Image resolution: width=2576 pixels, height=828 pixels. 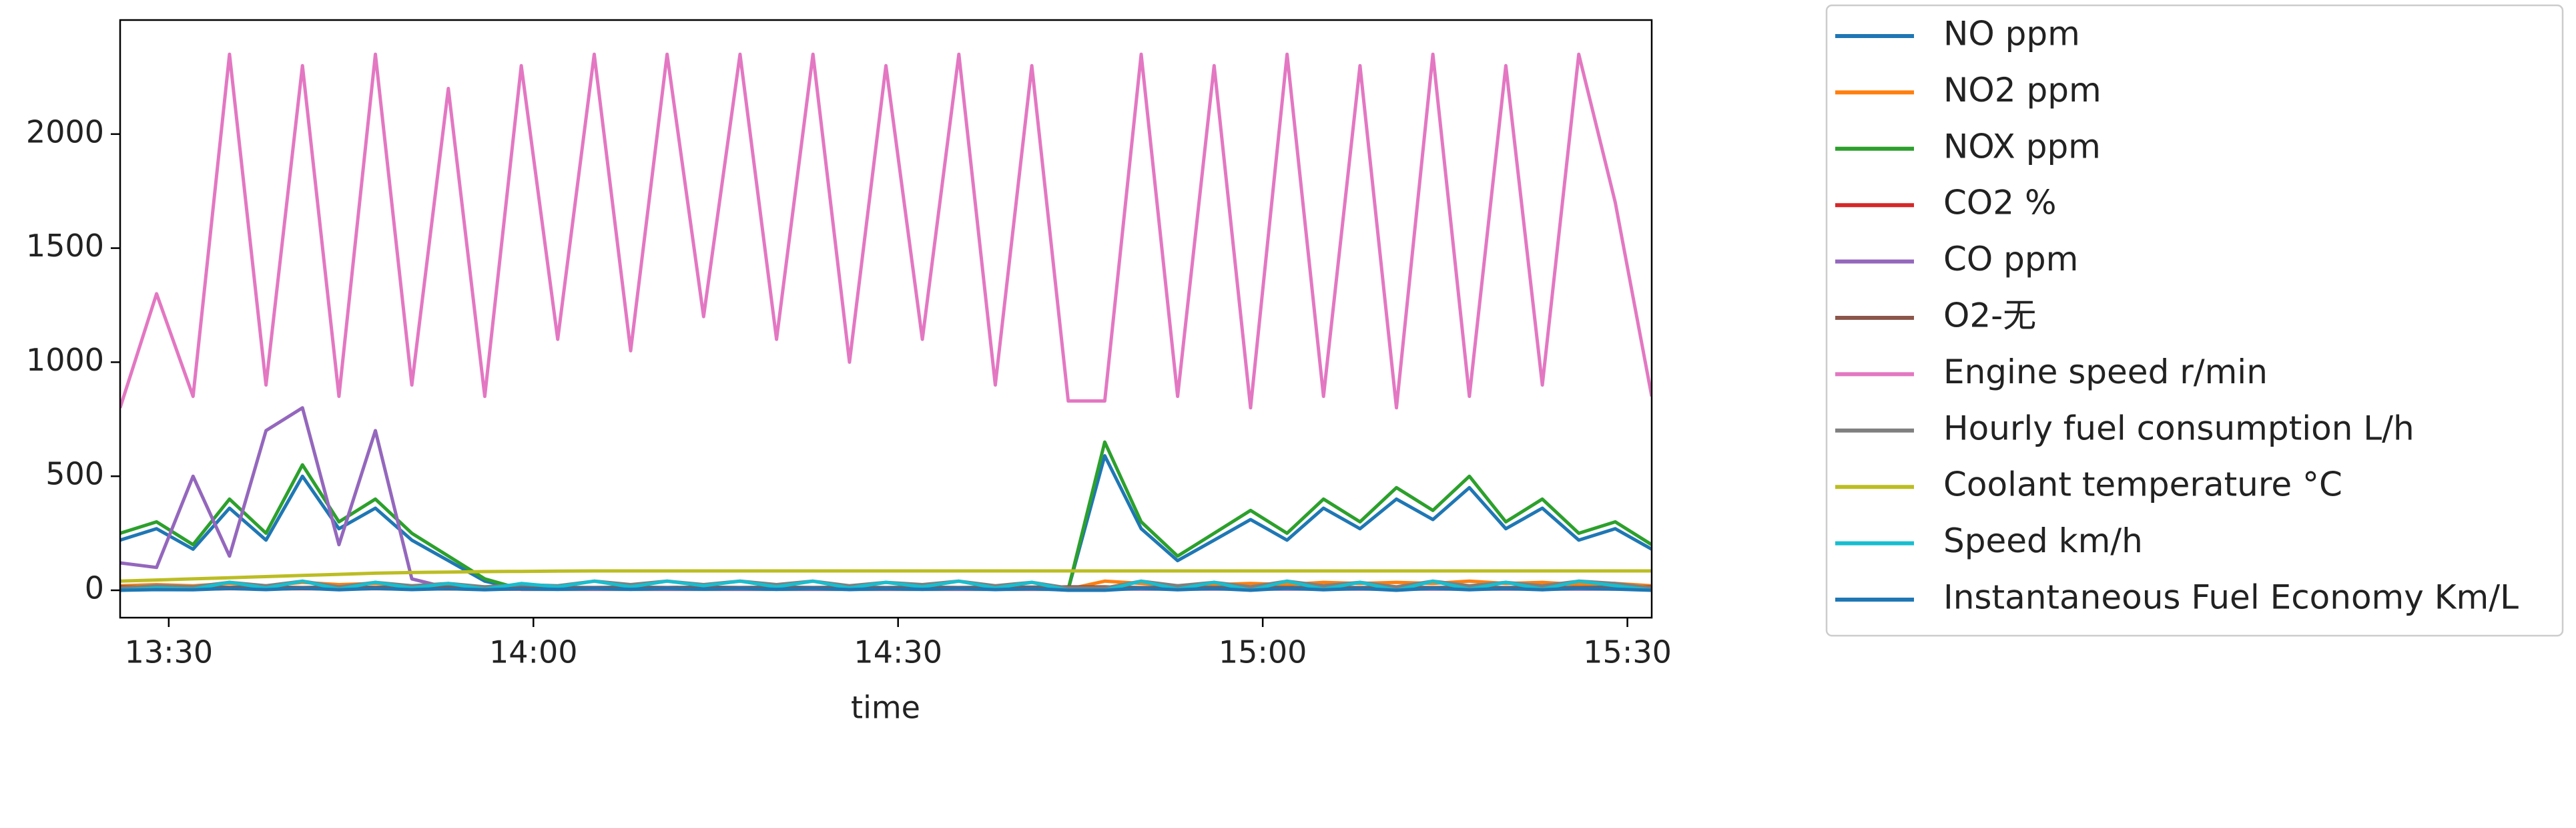 I want to click on x-tick-label: 14:30, so click(x=898, y=652).